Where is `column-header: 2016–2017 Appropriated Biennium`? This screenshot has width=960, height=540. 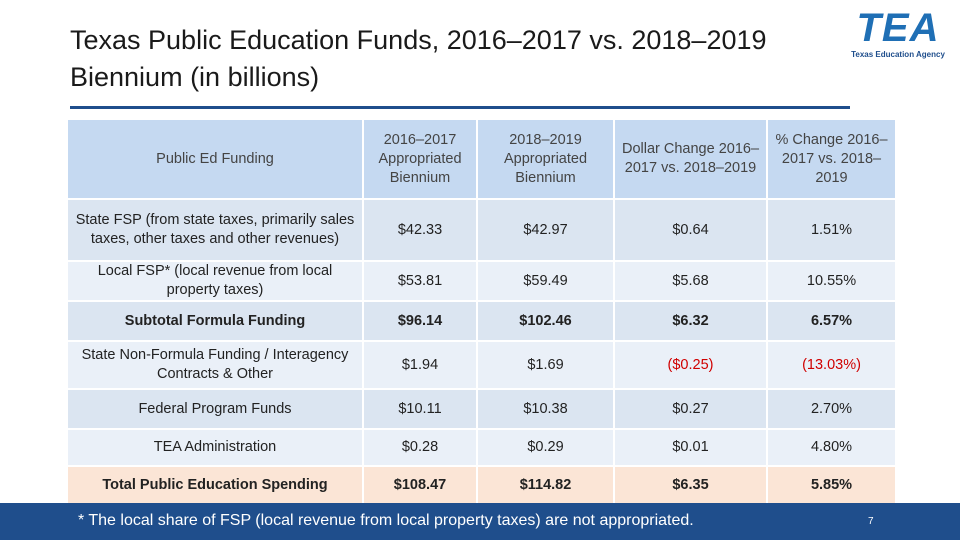
column-header: 2016–2017 Appropriated Biennium is located at coordinates (420, 159).